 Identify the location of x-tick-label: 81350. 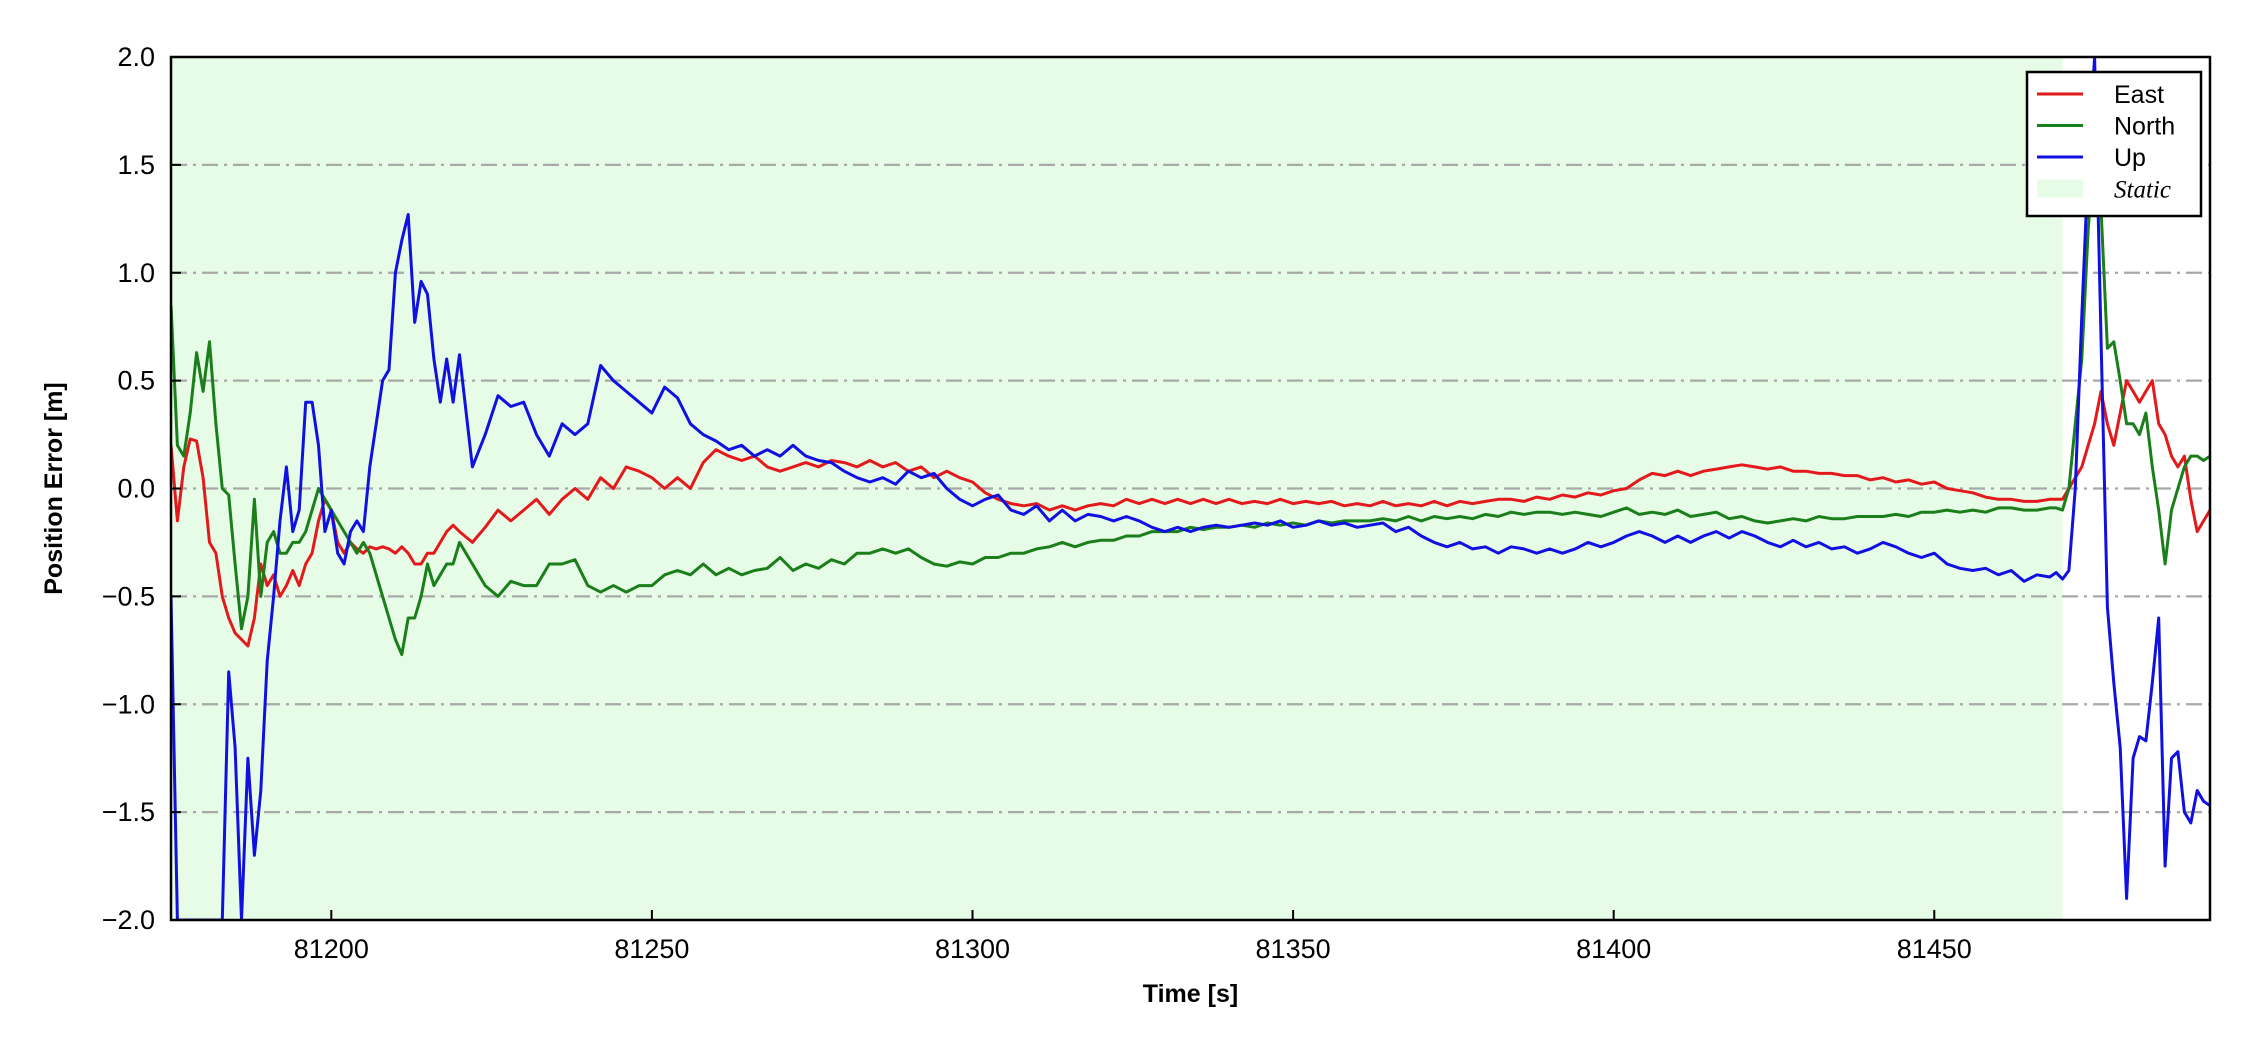
(1293, 949).